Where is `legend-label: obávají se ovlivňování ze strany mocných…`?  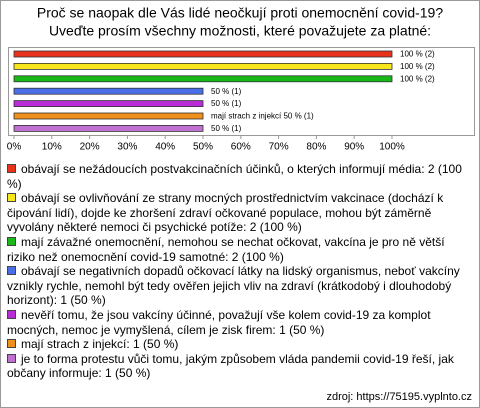
legend-label: obávají se ovlivňování ze strany mocných… is located at coordinates (225, 213).